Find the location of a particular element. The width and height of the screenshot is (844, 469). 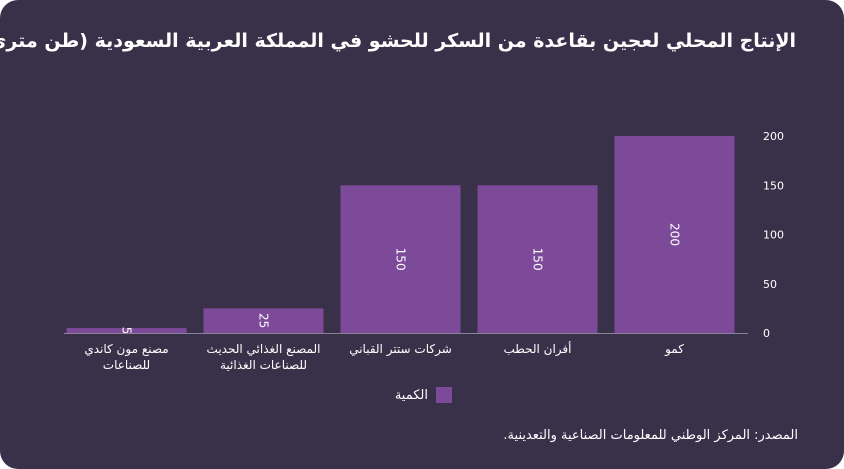

x-tick-label: للصناعات is located at coordinates (126, 365).